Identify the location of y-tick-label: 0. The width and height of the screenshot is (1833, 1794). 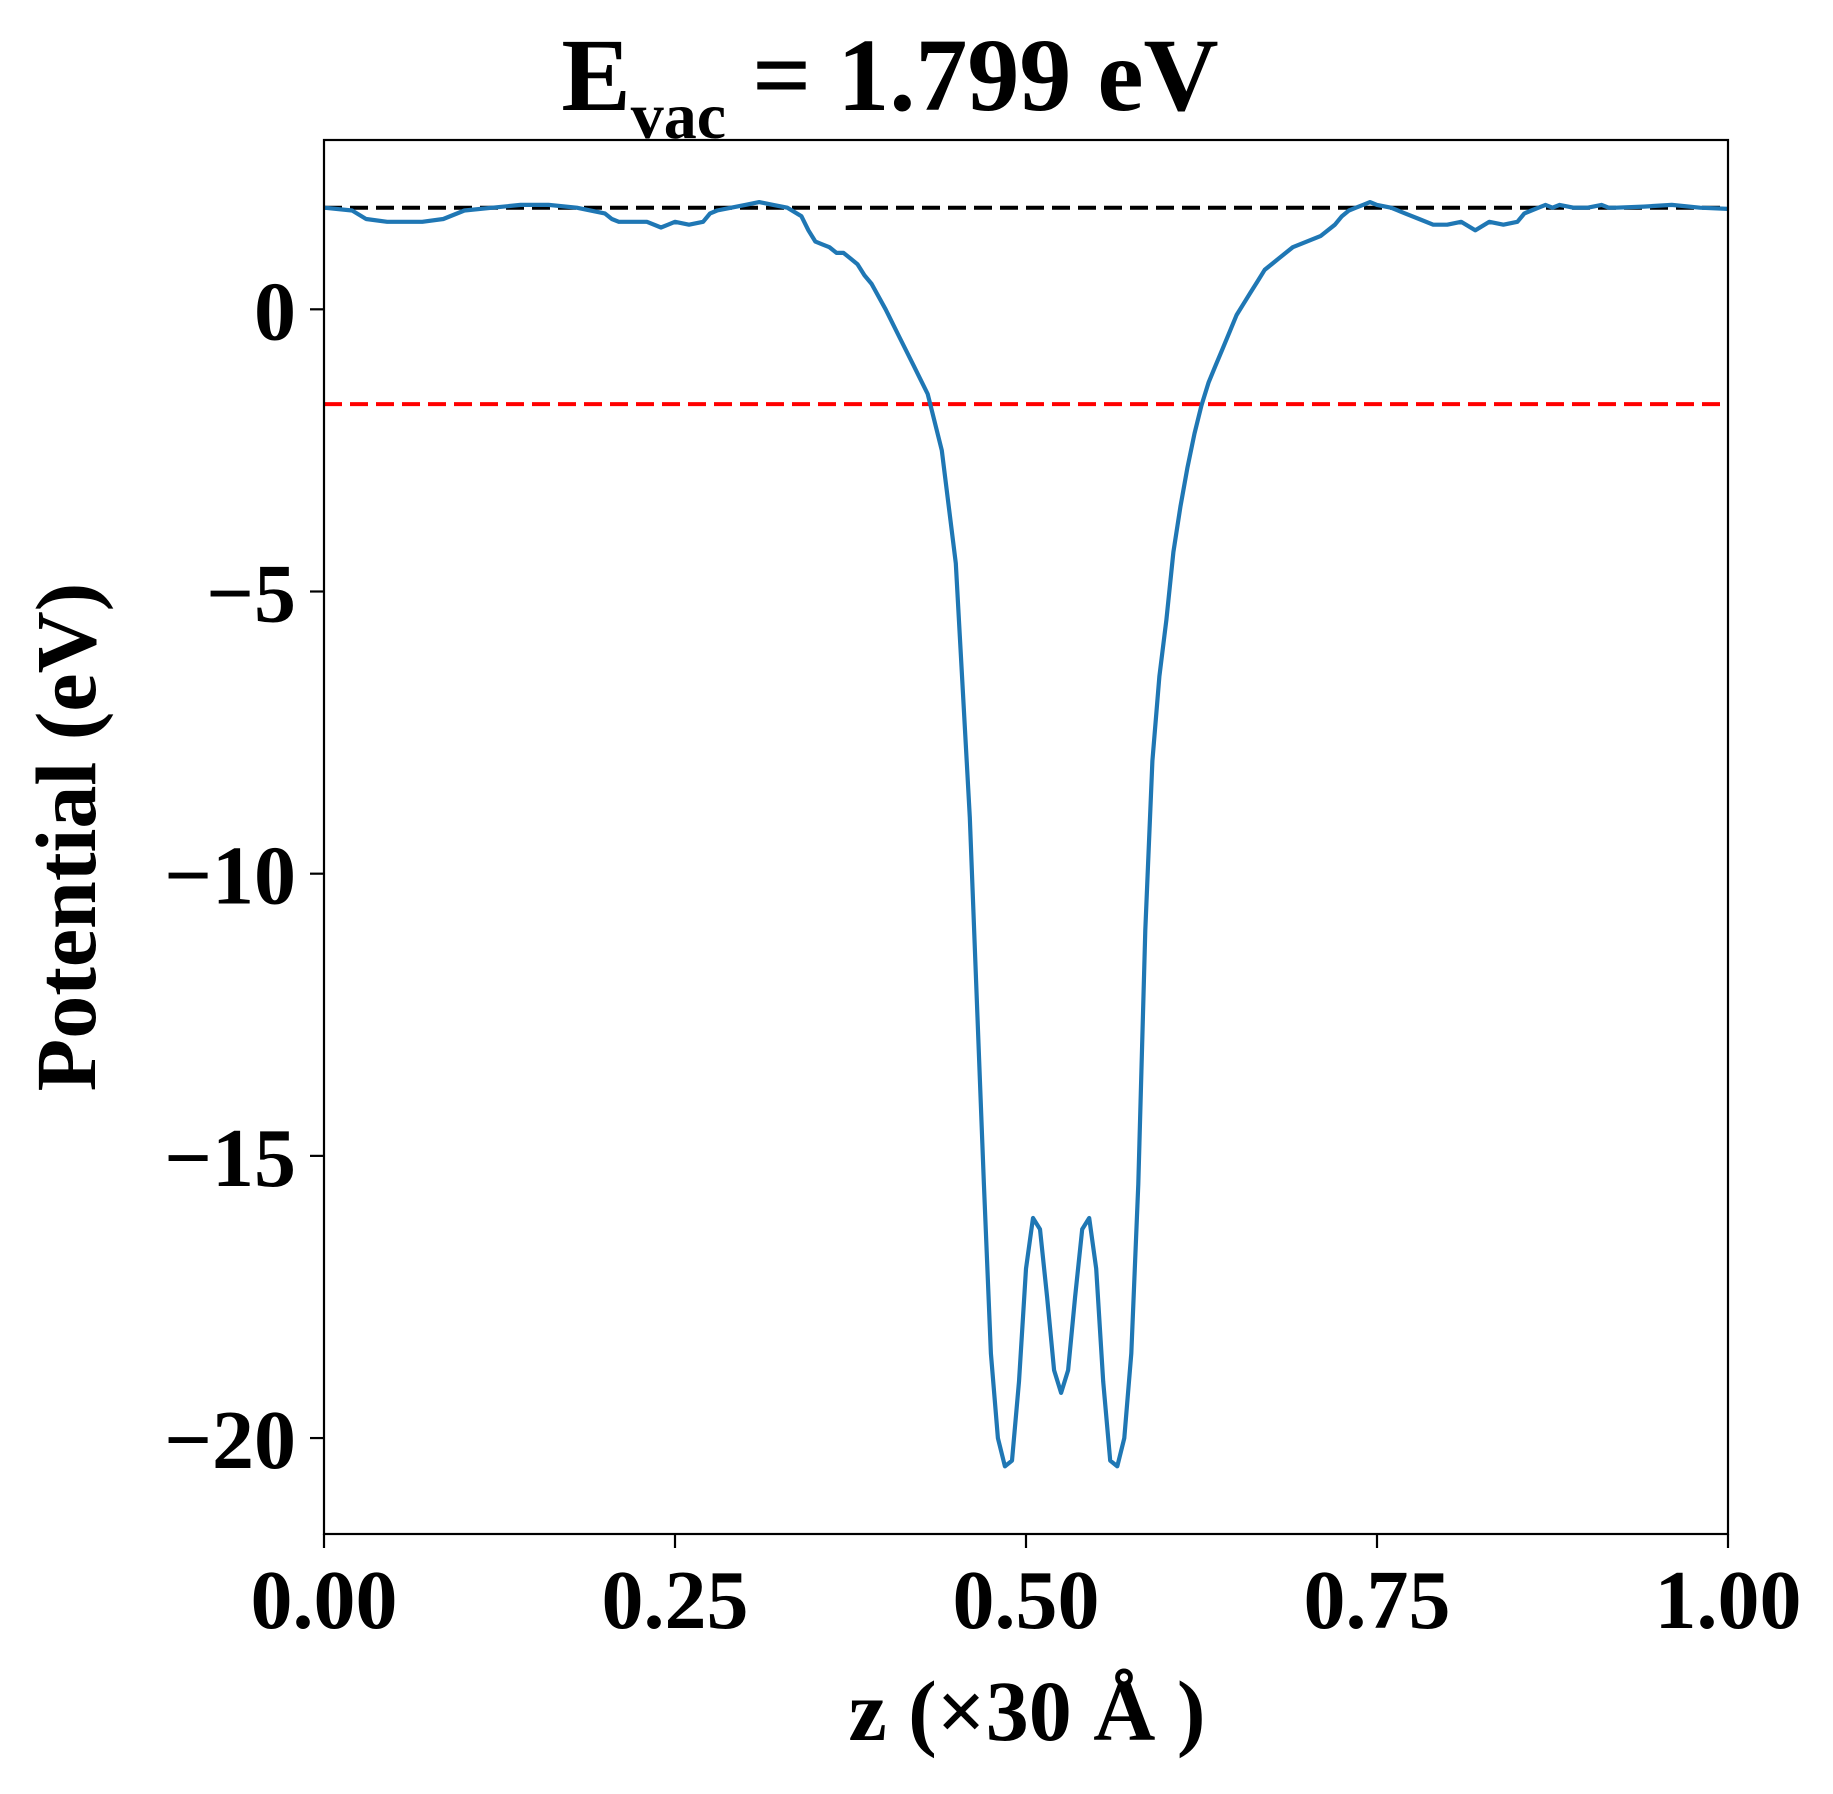
(275, 311).